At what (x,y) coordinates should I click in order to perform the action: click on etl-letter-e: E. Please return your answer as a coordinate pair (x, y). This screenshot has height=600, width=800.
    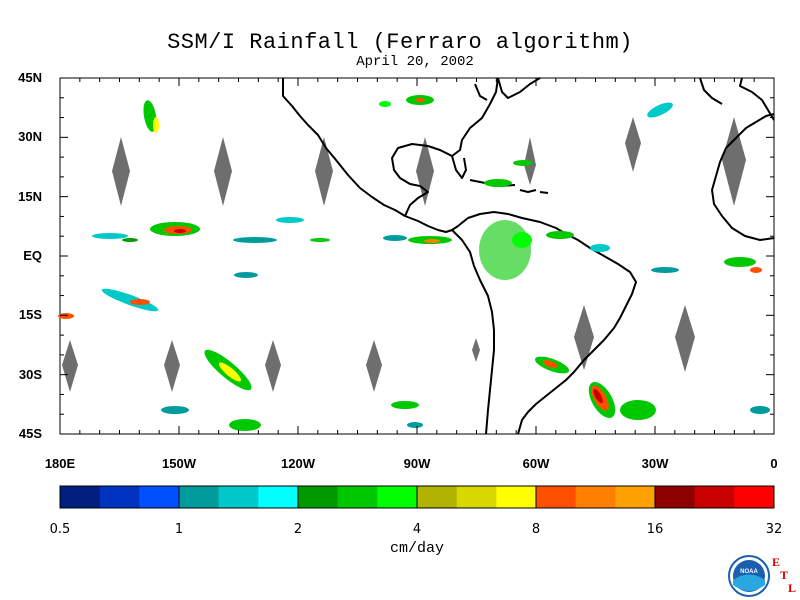
    Looking at the image, I should click on (776, 562).